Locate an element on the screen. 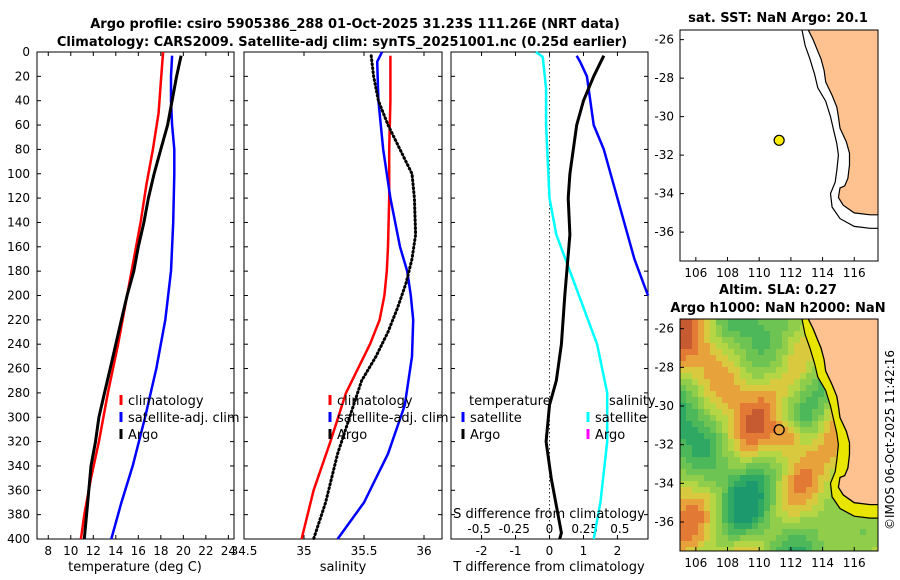 The image size is (900, 580). temperature-series-climatology is located at coordinates (122, 295).